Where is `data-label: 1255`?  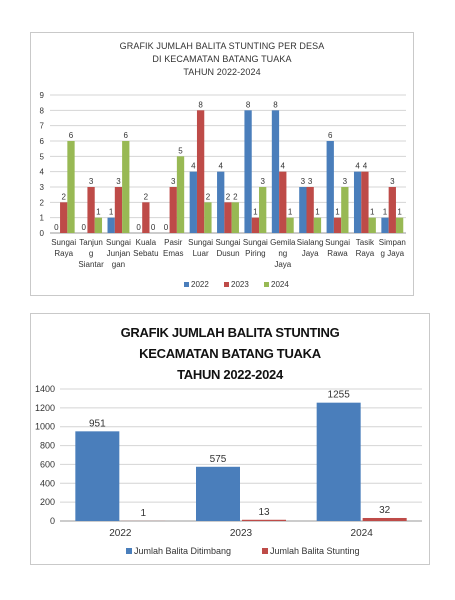 data-label: 1255 is located at coordinates (339, 395).